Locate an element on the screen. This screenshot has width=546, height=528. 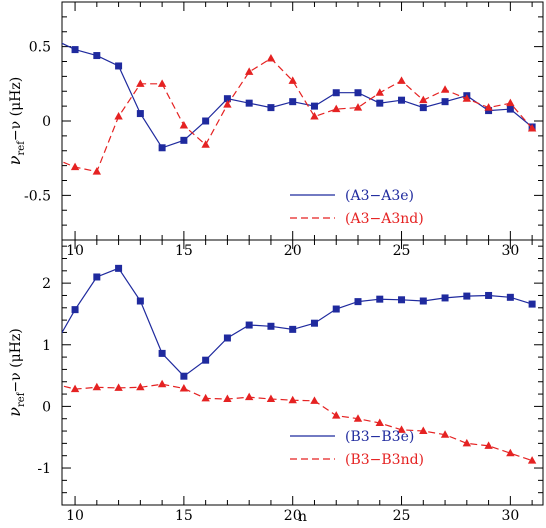
top-y-axis-title: νref−ν (μHz) is located at coordinates (16, 121).